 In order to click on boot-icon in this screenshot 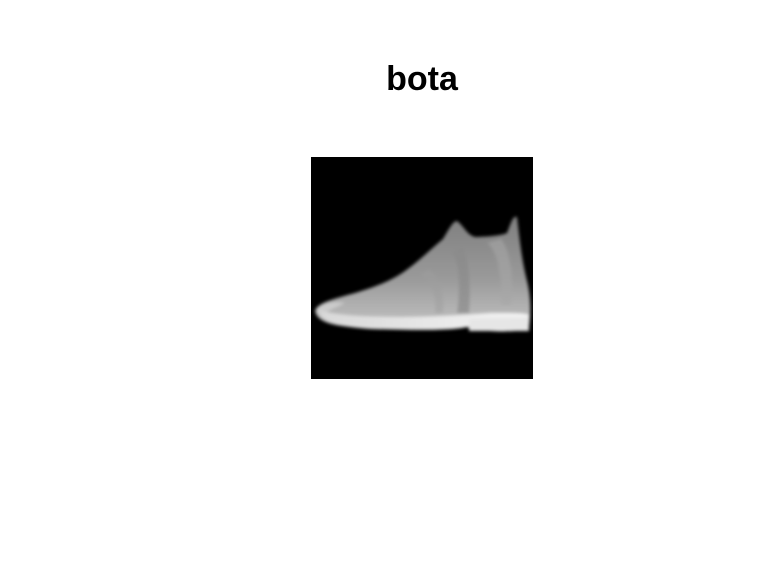, I will do `click(423, 274)`.